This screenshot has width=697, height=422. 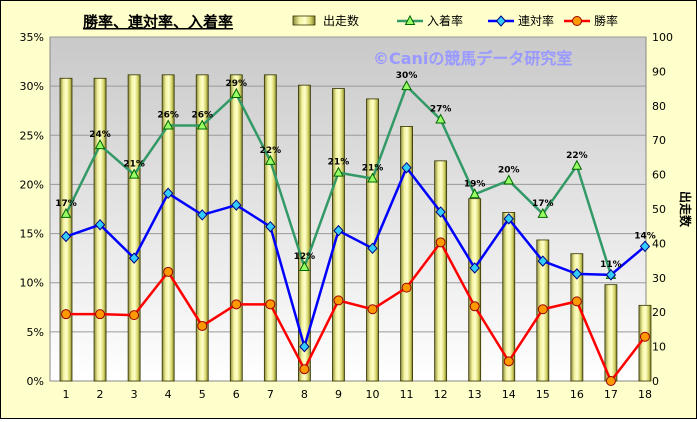 What do you see at coordinates (100, 135) in the screenshot?
I see `data-label: 24%` at bounding box center [100, 135].